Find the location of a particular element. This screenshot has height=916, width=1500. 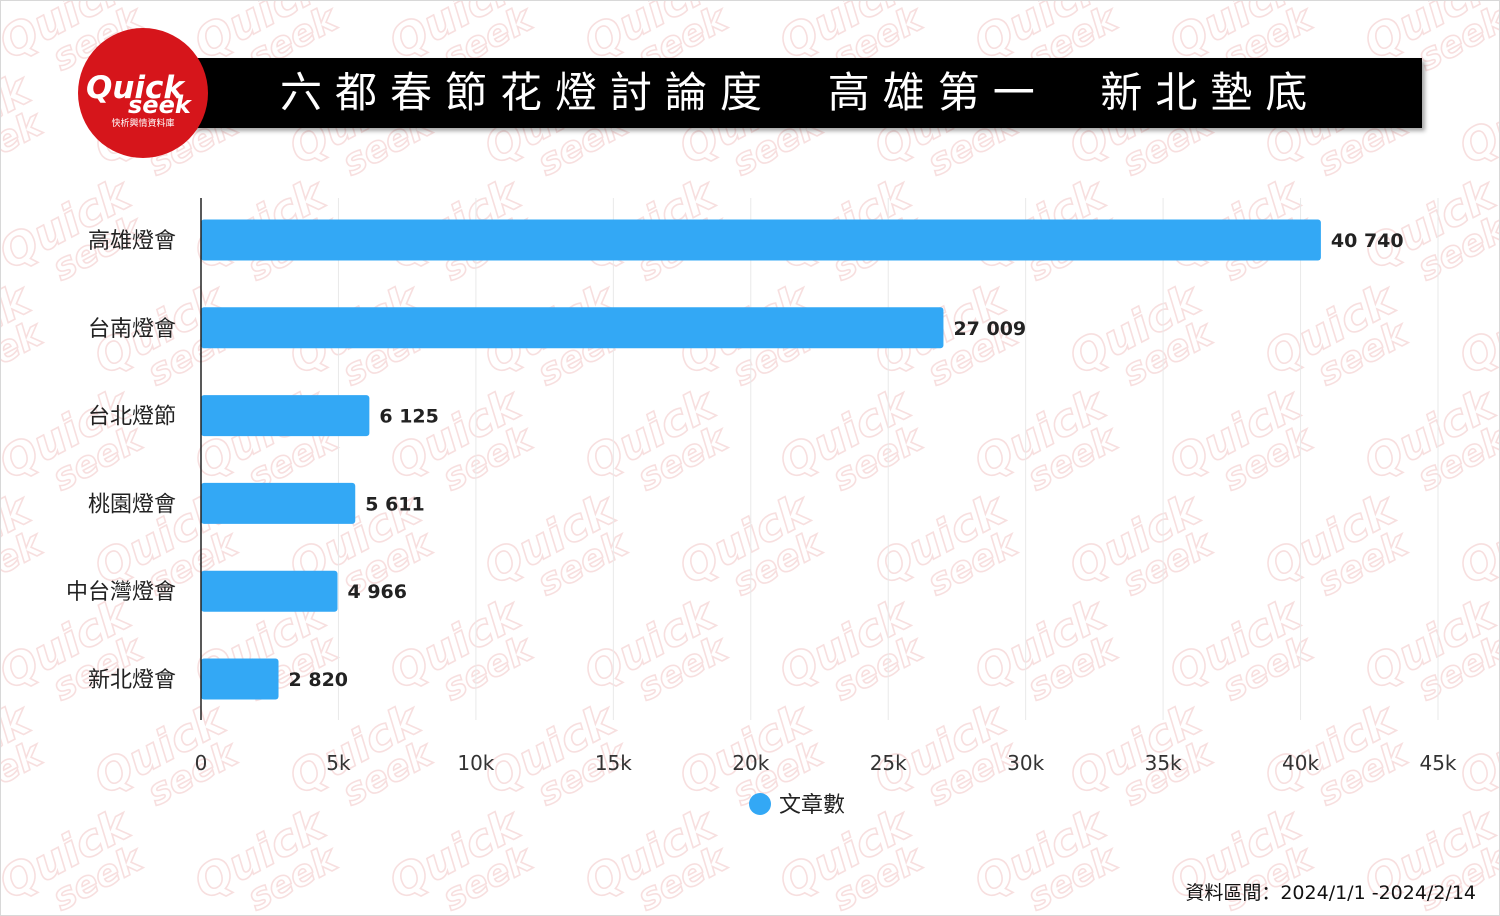

chart-title: 六都春節花燈討論度 高雄第一 新北墊底 is located at coordinates (800, 92).